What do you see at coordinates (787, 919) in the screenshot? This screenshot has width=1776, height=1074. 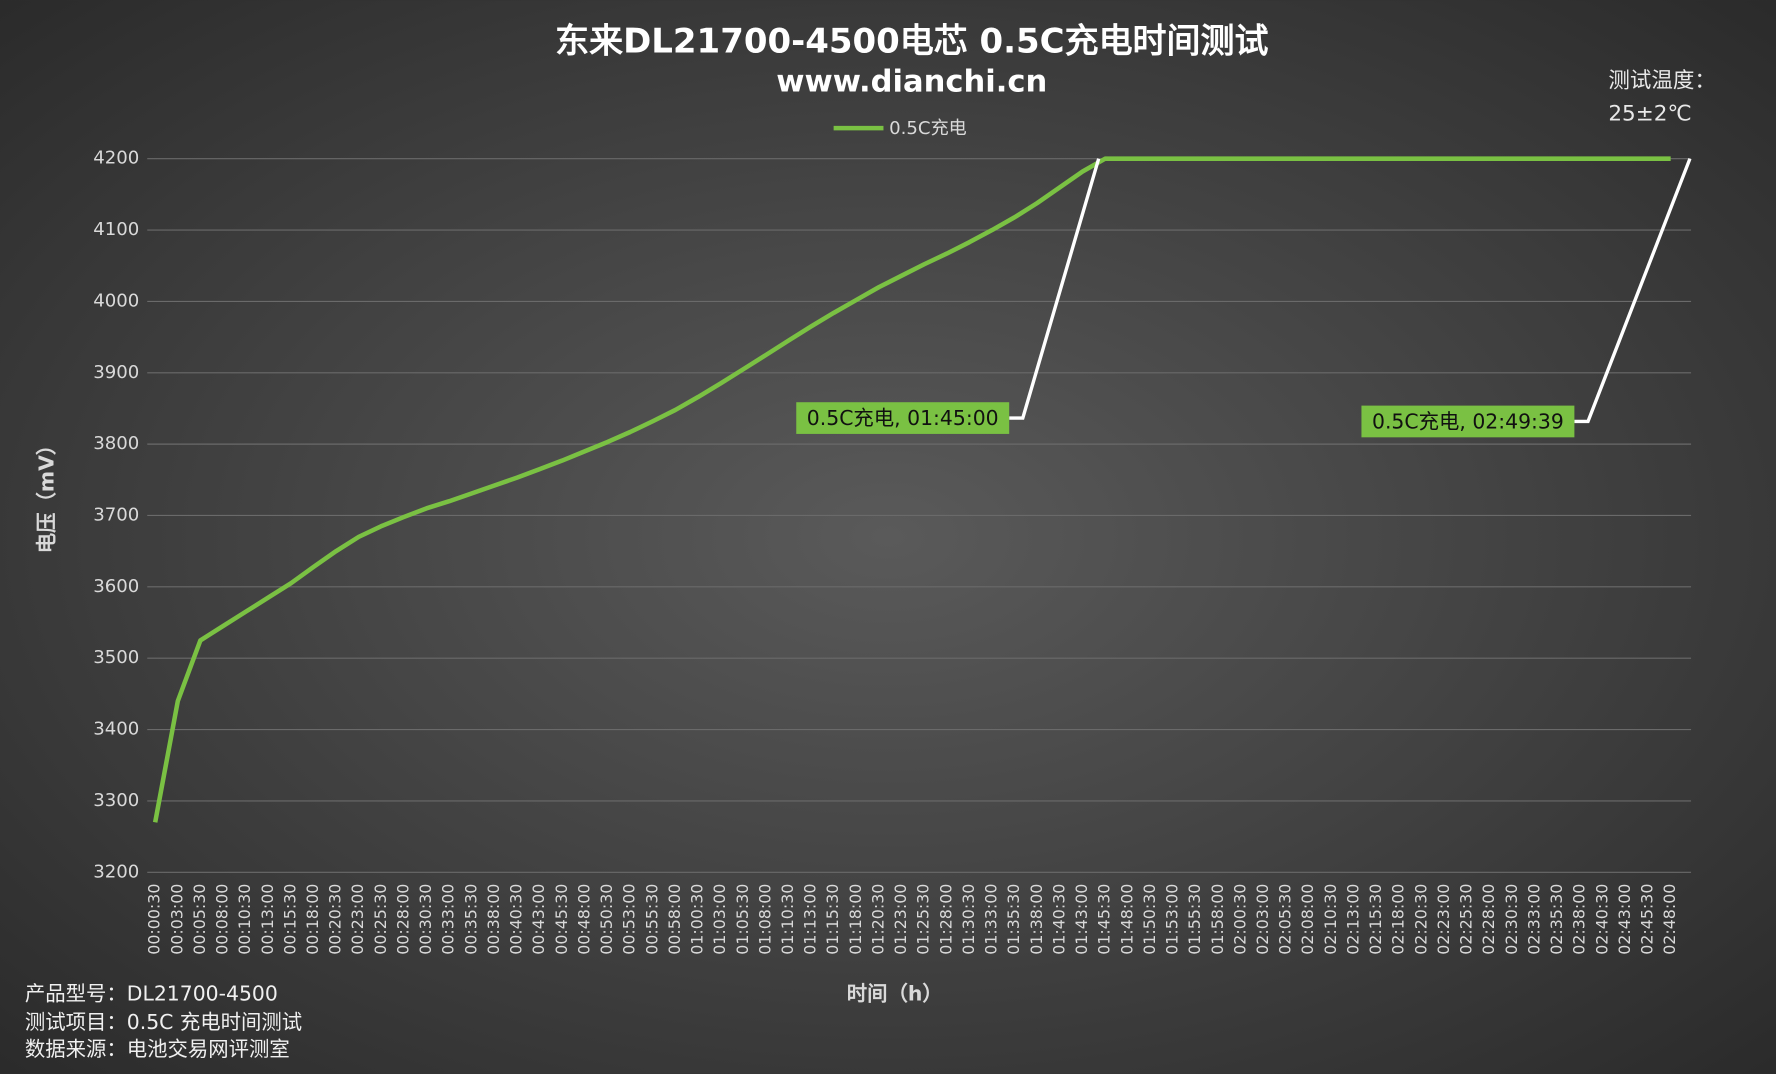 I see `x-tick-label: 01:10:30` at bounding box center [787, 919].